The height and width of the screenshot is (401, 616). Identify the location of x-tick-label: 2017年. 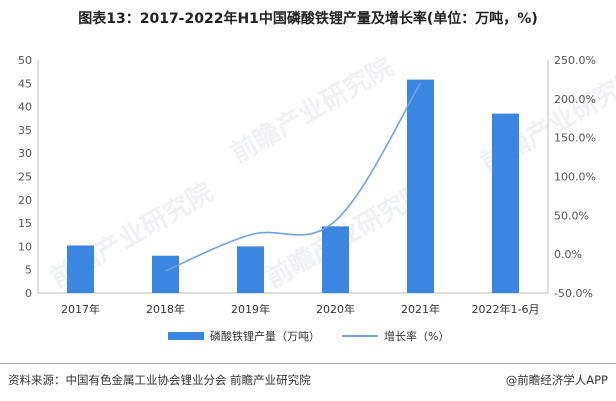
(80, 309).